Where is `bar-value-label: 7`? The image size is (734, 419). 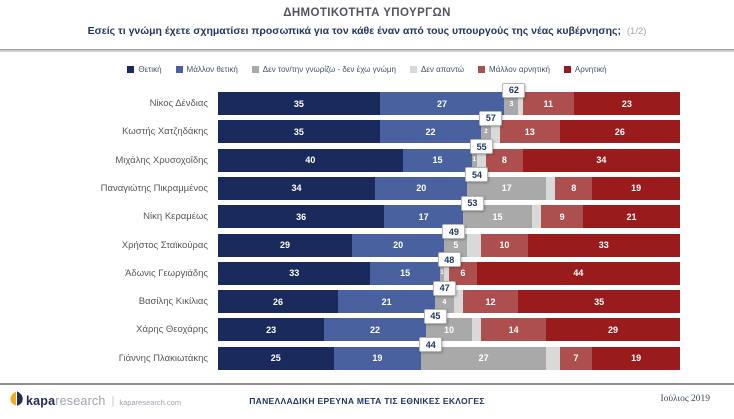
bar-value-label: 7 is located at coordinates (576, 358).